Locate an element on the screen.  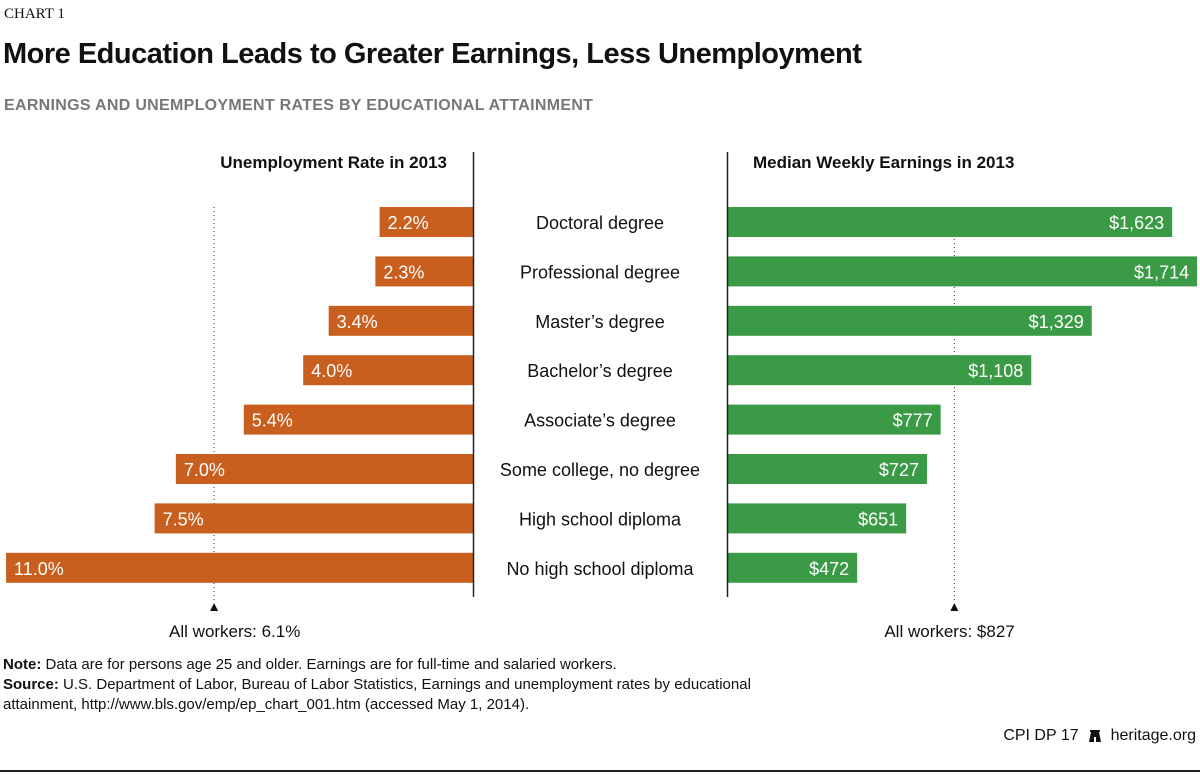
unemployment-bar-label: 2.2% is located at coordinates (408, 223).